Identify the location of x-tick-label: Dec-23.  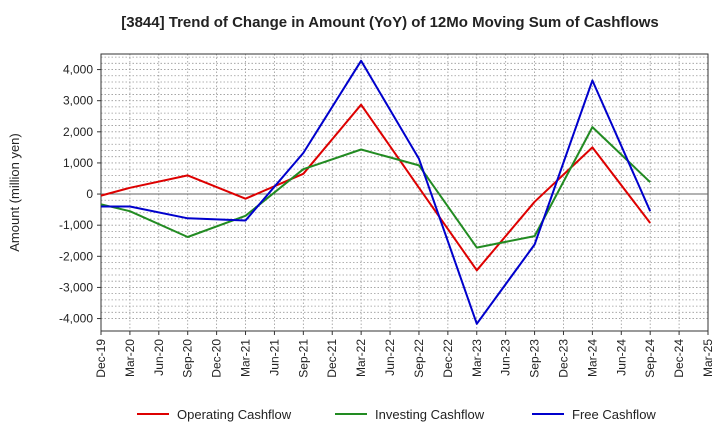
(563, 358).